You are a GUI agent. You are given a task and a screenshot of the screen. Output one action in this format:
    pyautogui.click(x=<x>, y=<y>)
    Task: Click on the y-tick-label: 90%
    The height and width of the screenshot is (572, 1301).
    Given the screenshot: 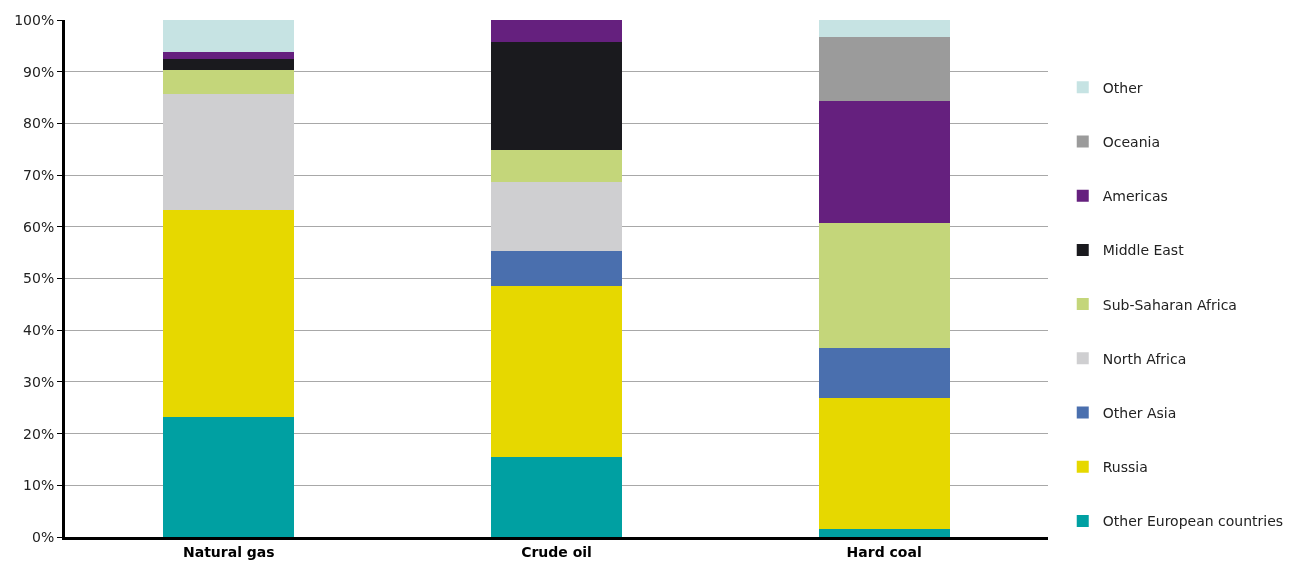 What is the action you would take?
    pyautogui.click(x=39, y=71)
    